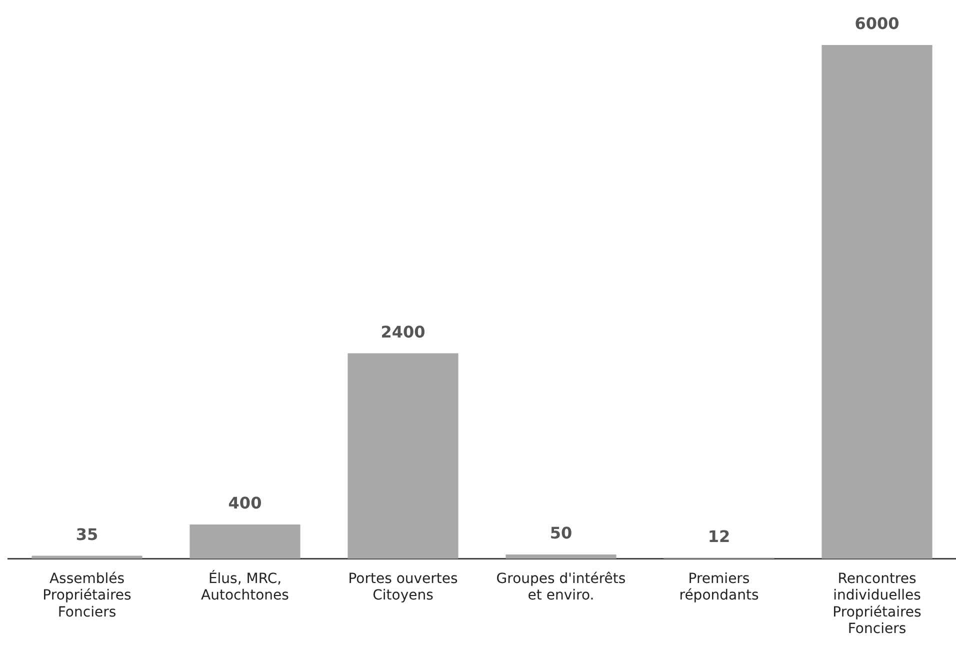 The image size is (956, 654). I want to click on x-tick-label: Groupes d'intérêts et enviro., so click(561, 587).